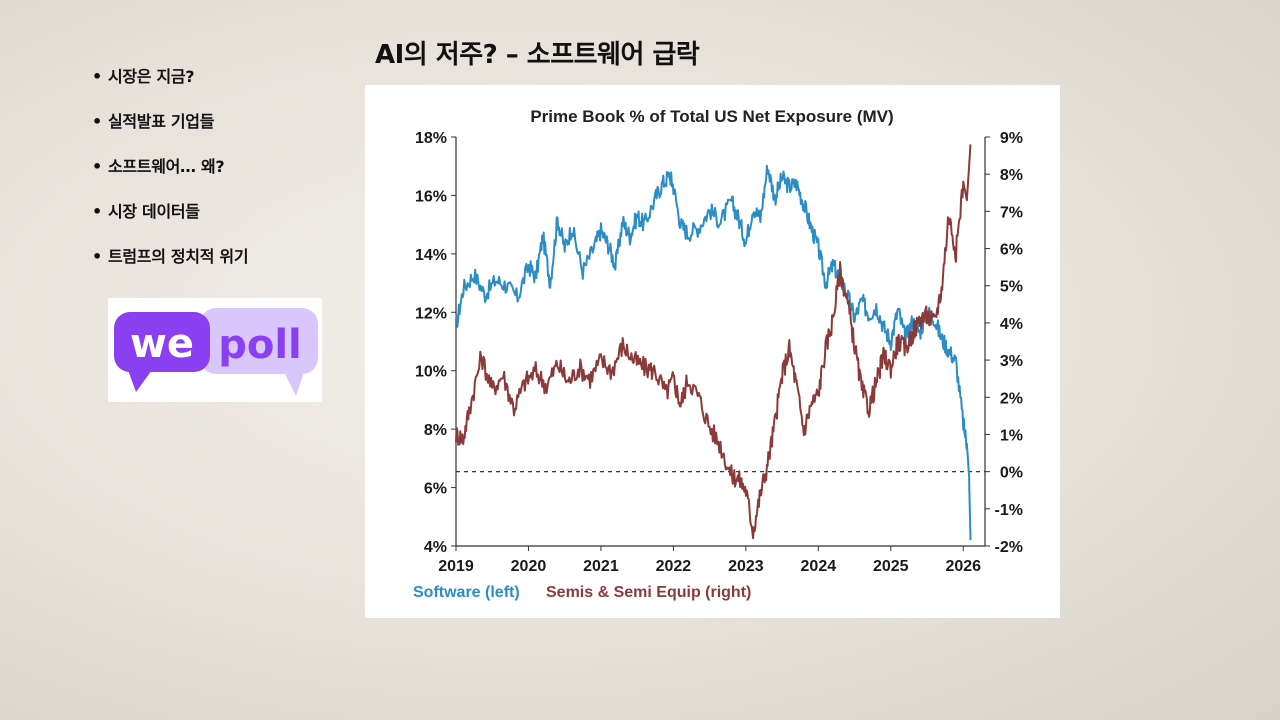 The width and height of the screenshot is (1280, 720). I want to click on bullet-item: • 소프트웨어… 왜?, so click(170, 175).